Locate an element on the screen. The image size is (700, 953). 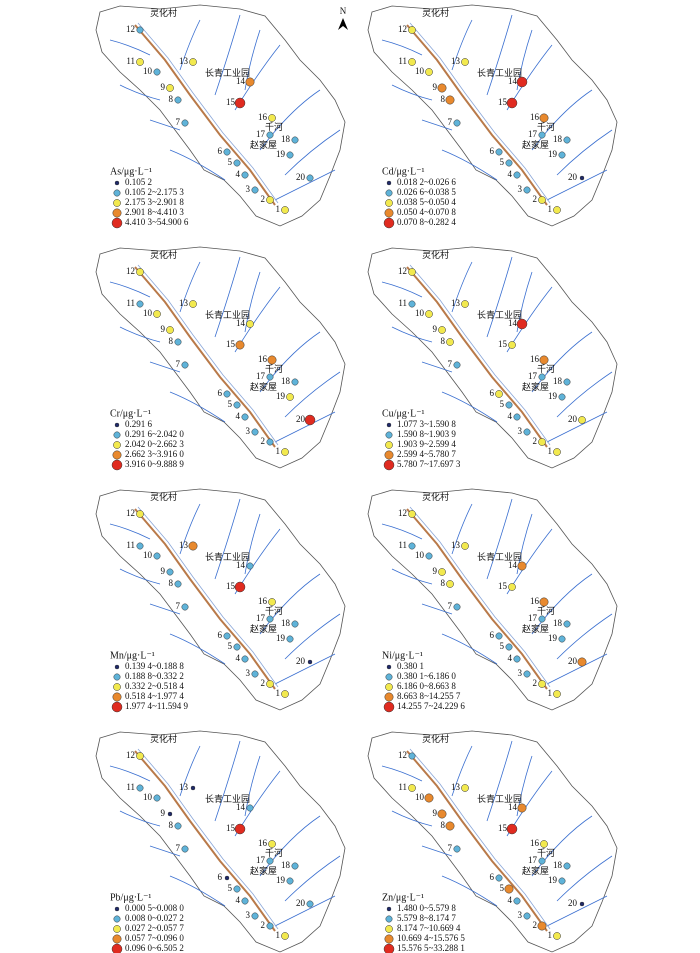
legend-label: 0.027 2~0.057 7 is located at coordinates (154, 928).